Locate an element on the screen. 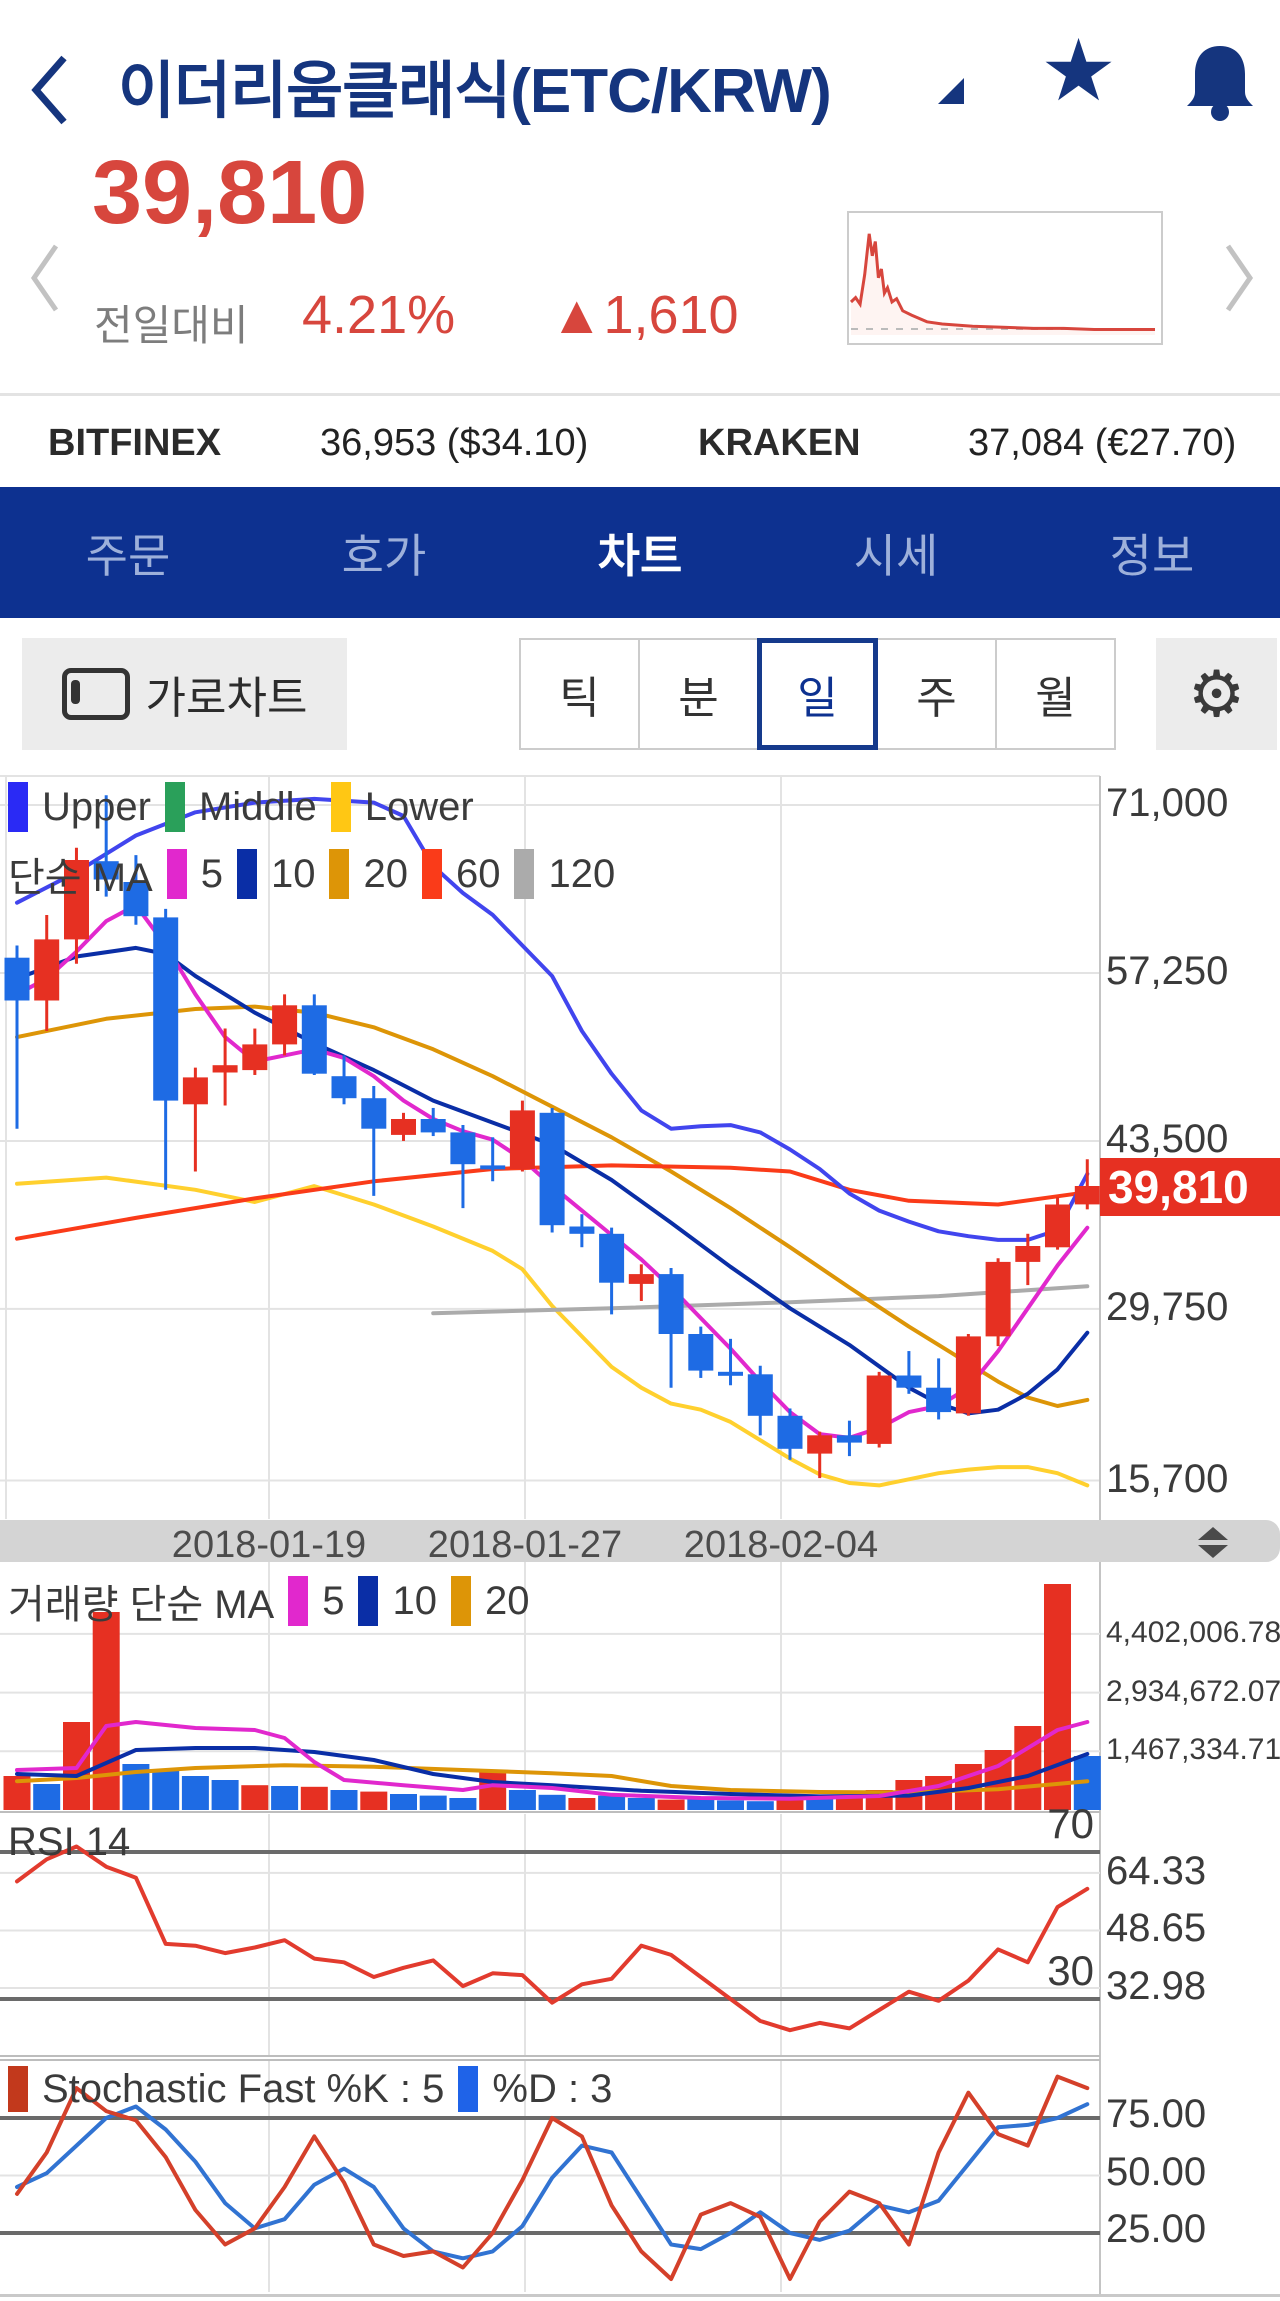 Image resolution: width=1280 pixels, height=2301 pixels. rsi-tick: 64.33 is located at coordinates (1156, 1870).